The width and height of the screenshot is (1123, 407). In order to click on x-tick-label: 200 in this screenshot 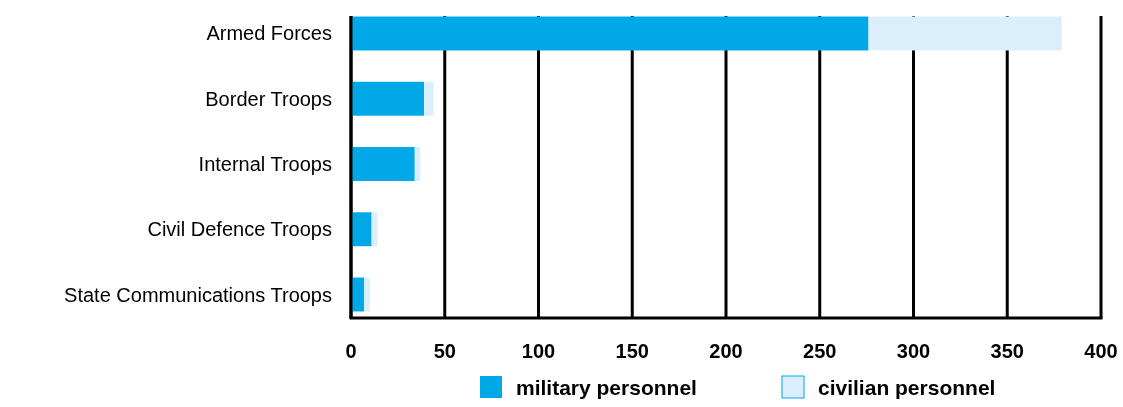, I will do `click(726, 351)`.